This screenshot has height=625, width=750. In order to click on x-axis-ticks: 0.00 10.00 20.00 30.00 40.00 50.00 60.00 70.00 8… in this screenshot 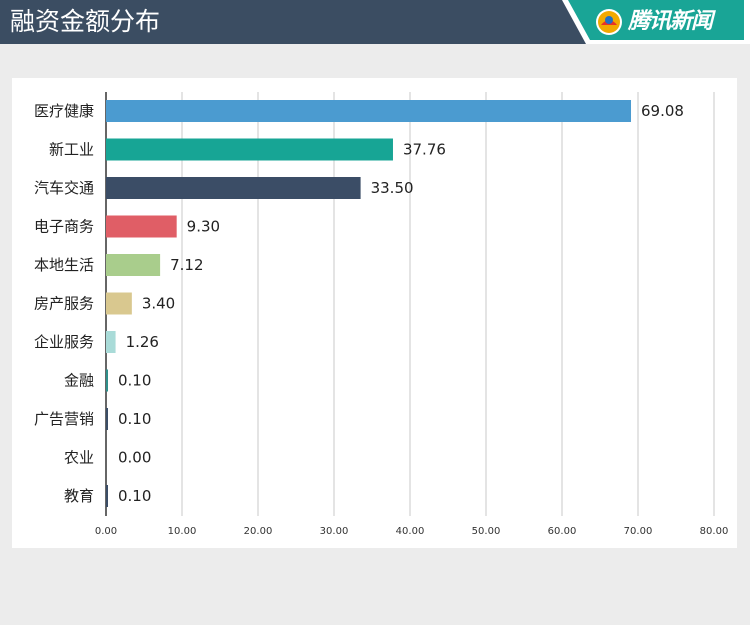, I will do `click(411, 531)`.